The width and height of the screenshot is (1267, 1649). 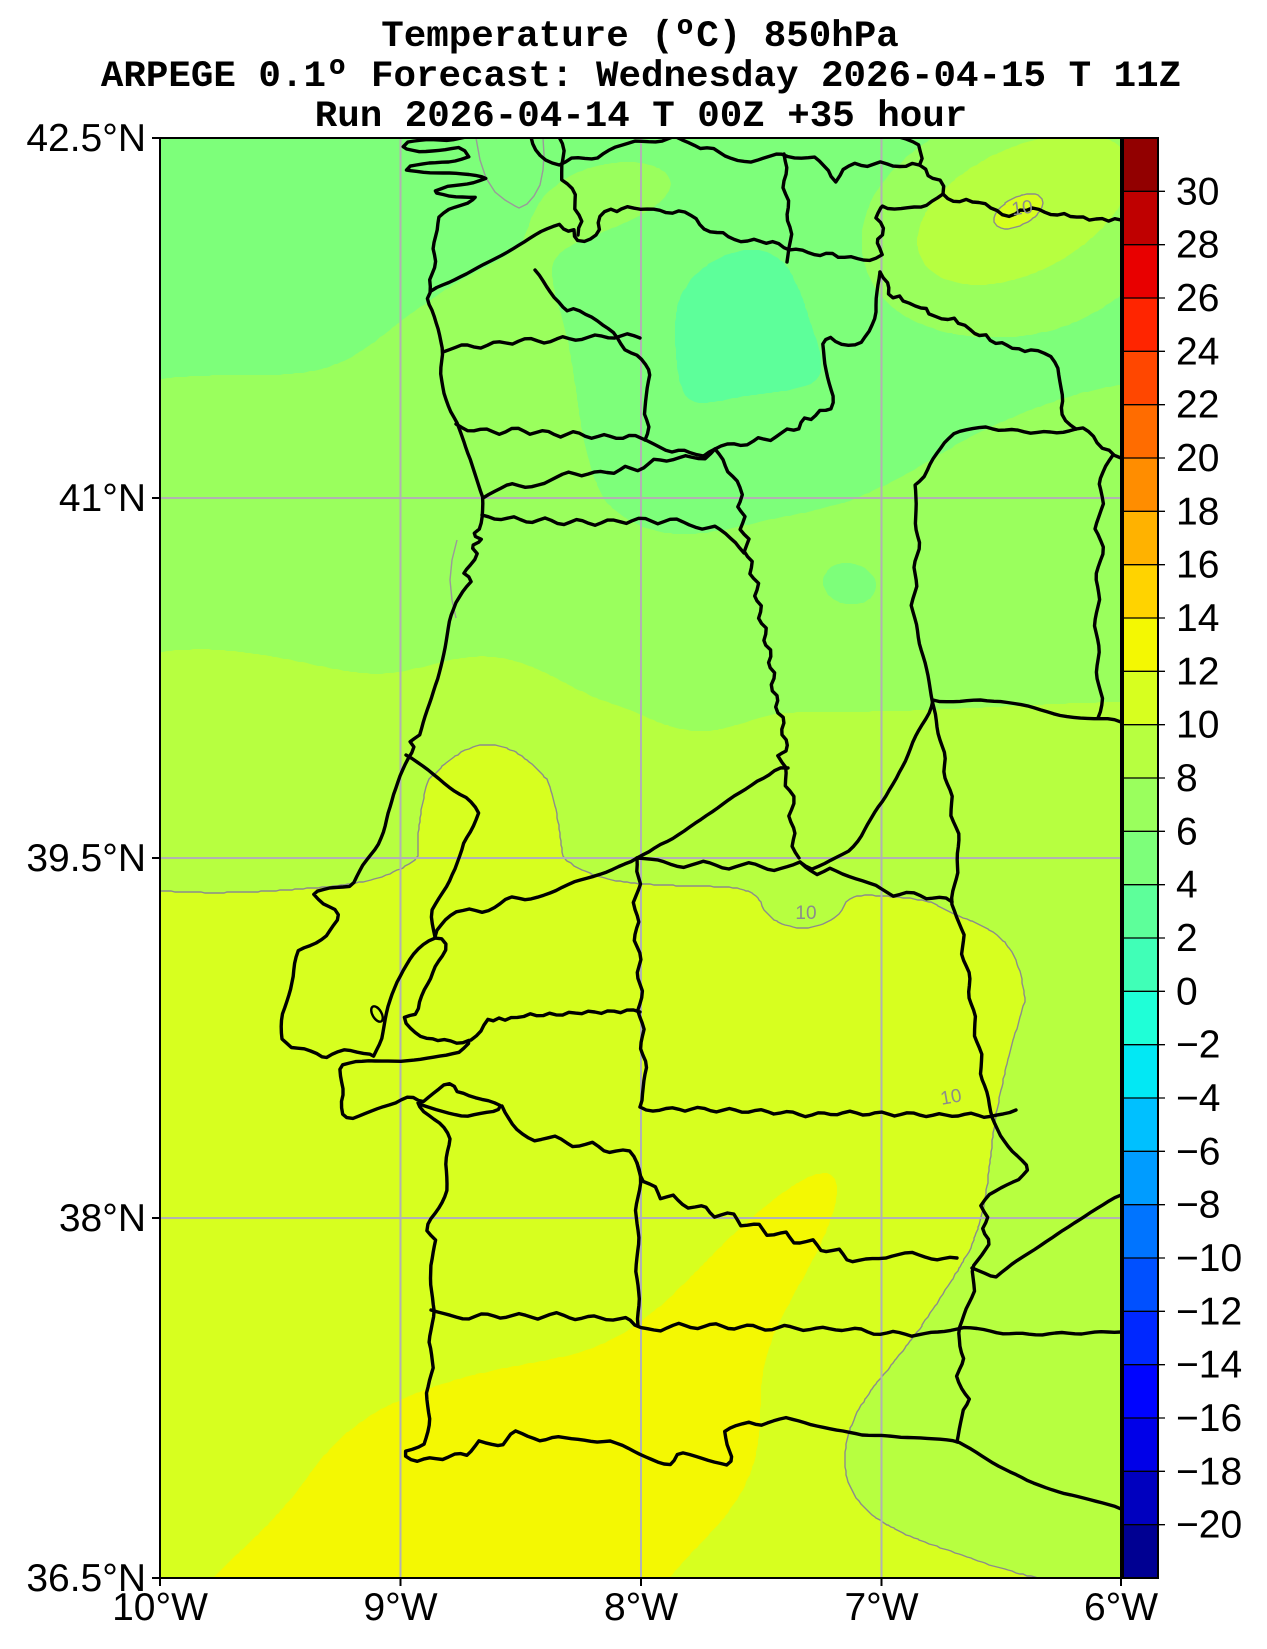 I want to click on svg-text: −16, so click(x=1209, y=1418).